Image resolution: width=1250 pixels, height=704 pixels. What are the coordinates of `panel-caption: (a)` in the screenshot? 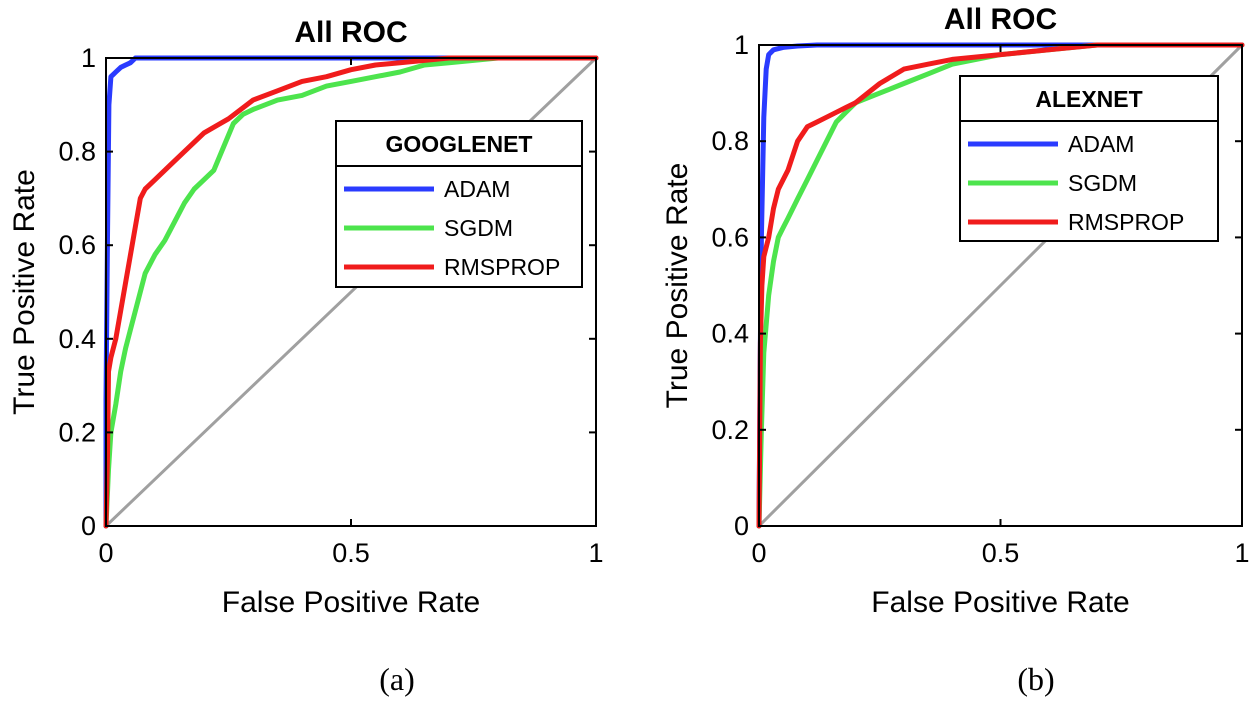 It's located at (397, 679).